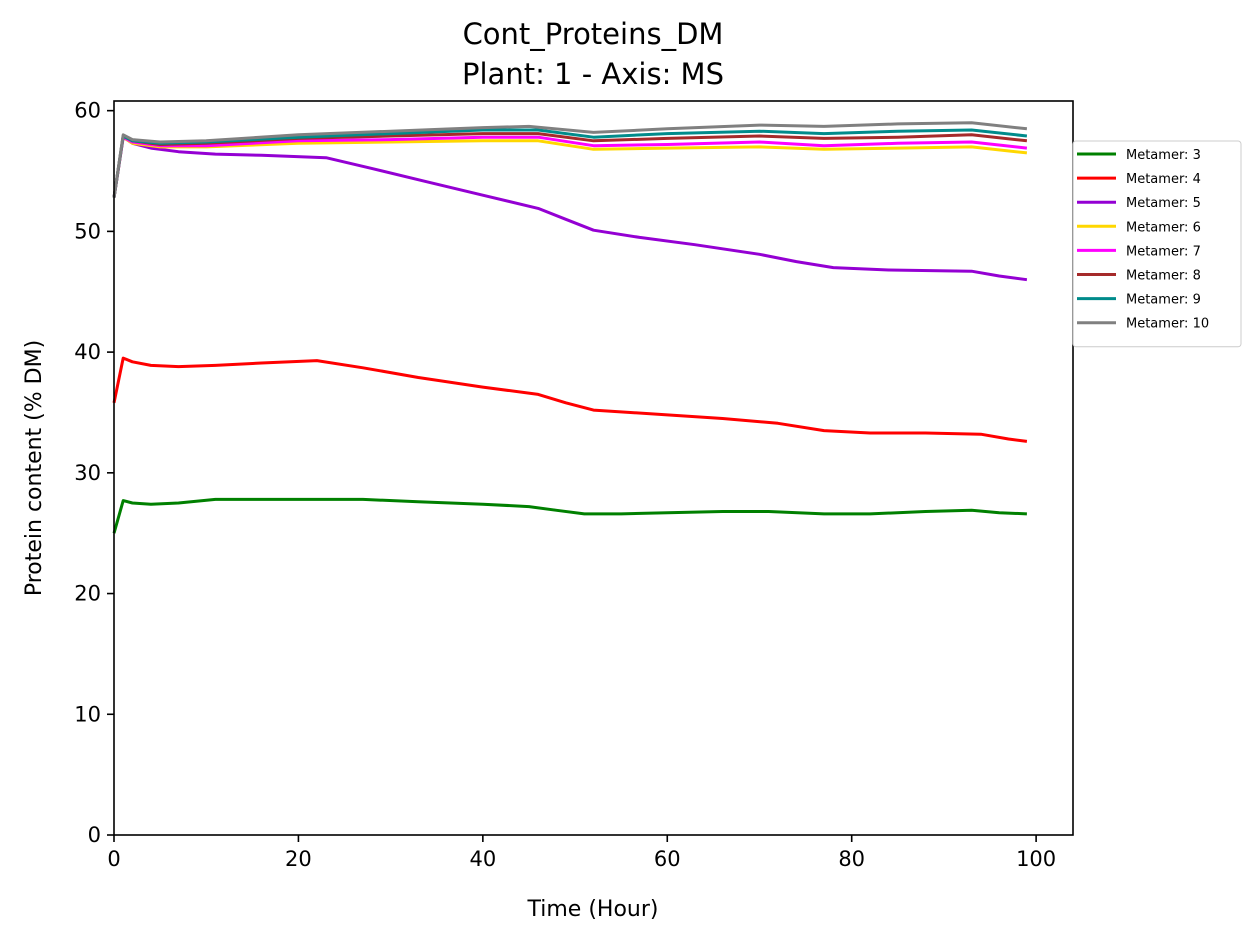 The width and height of the screenshot is (1259, 943). I want to click on y-tick-label: 40, so click(87, 352).